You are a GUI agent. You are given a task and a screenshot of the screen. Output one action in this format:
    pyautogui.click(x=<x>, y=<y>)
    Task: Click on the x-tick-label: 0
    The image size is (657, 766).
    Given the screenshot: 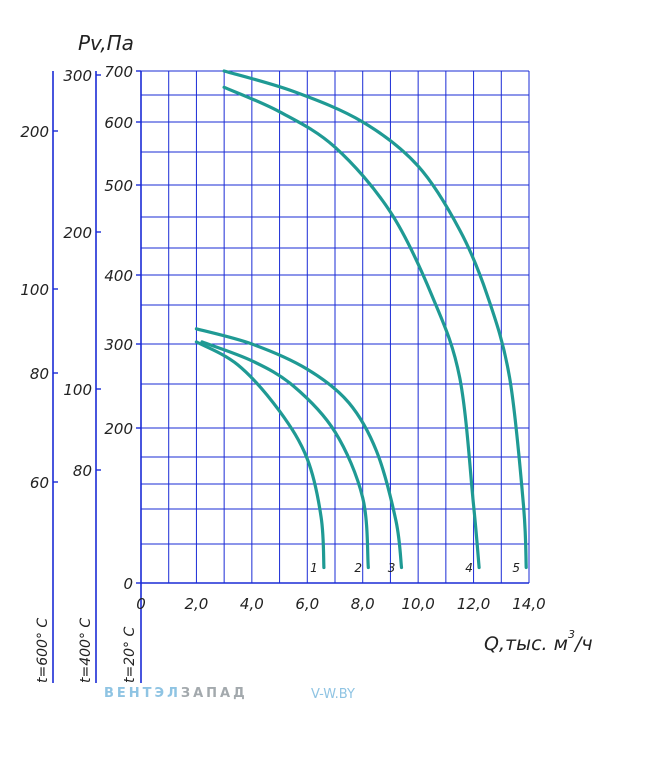 What is the action you would take?
    pyautogui.click(x=141, y=604)
    